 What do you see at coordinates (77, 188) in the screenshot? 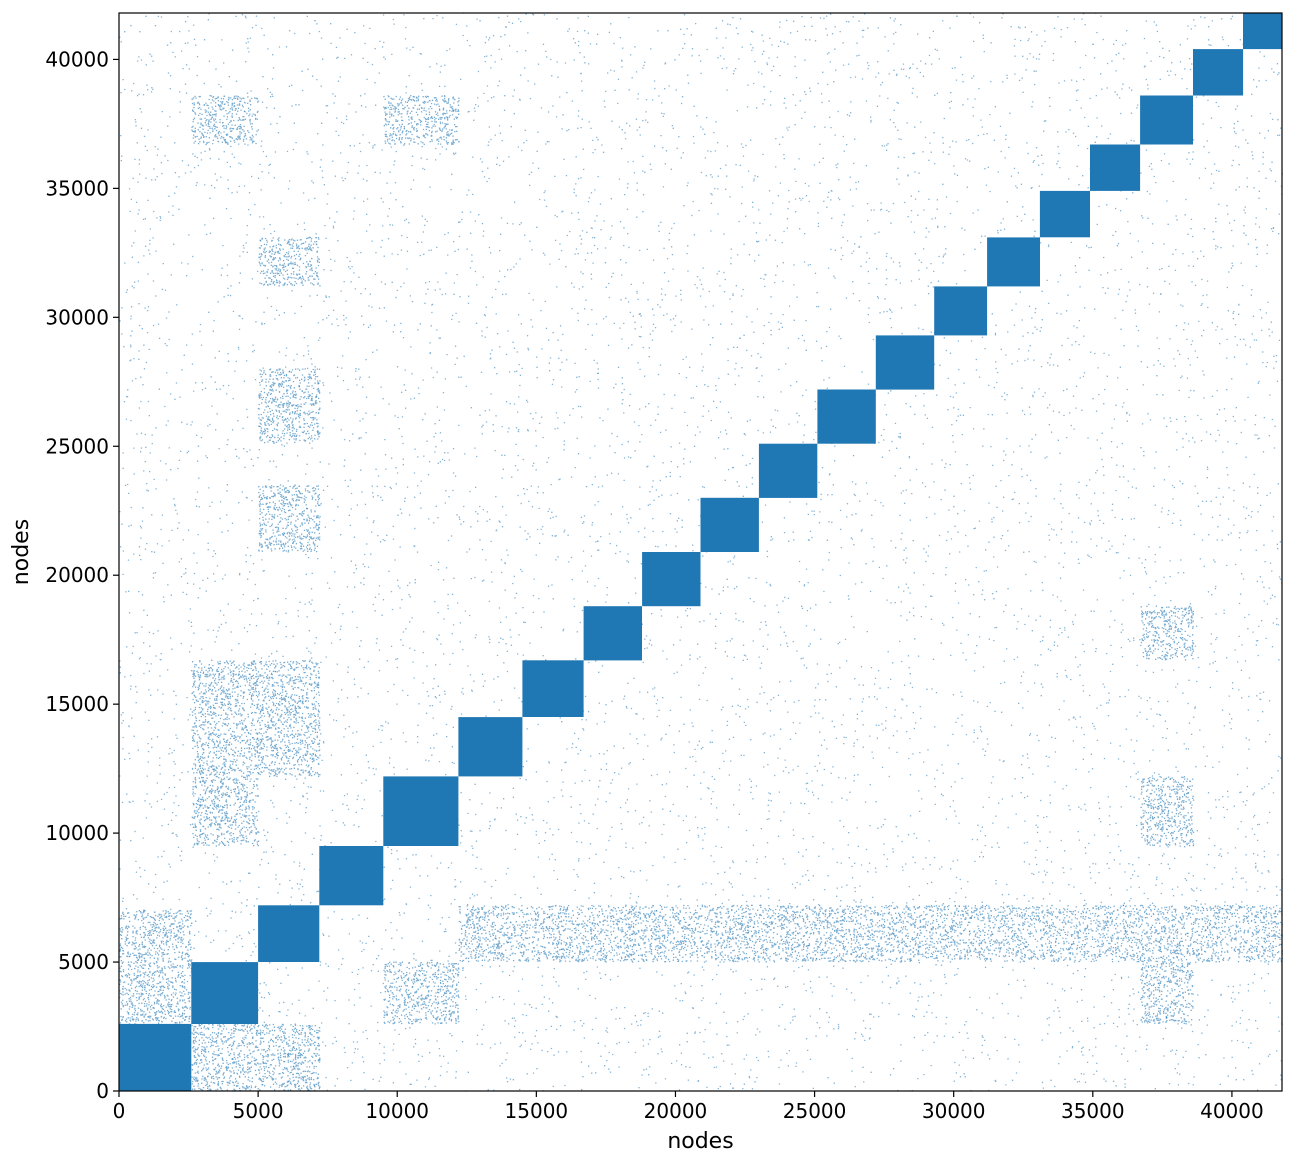
I see `y-tick-label: 35000` at bounding box center [77, 188].